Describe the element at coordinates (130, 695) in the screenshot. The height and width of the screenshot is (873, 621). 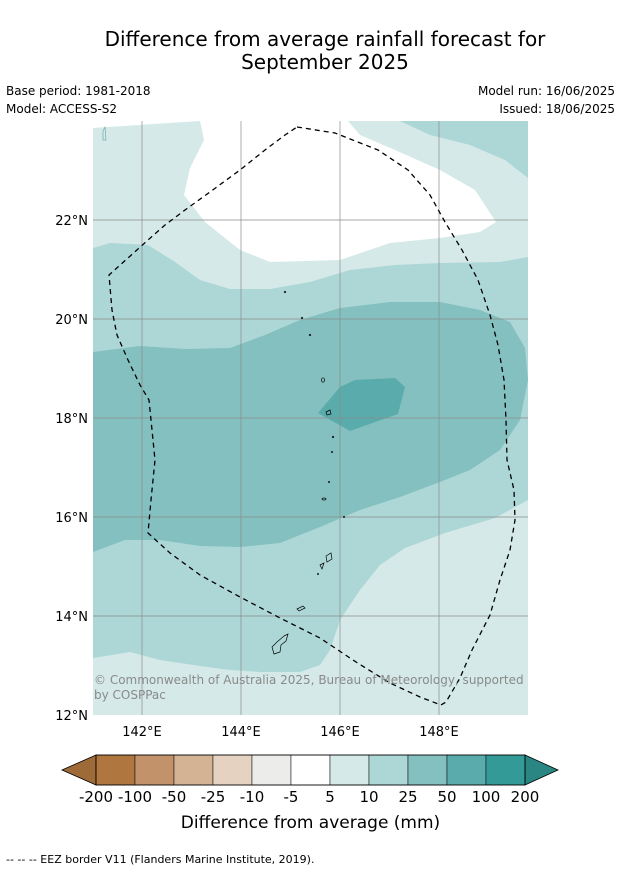
I see `copyright-line-2: by COSPPac` at that location.